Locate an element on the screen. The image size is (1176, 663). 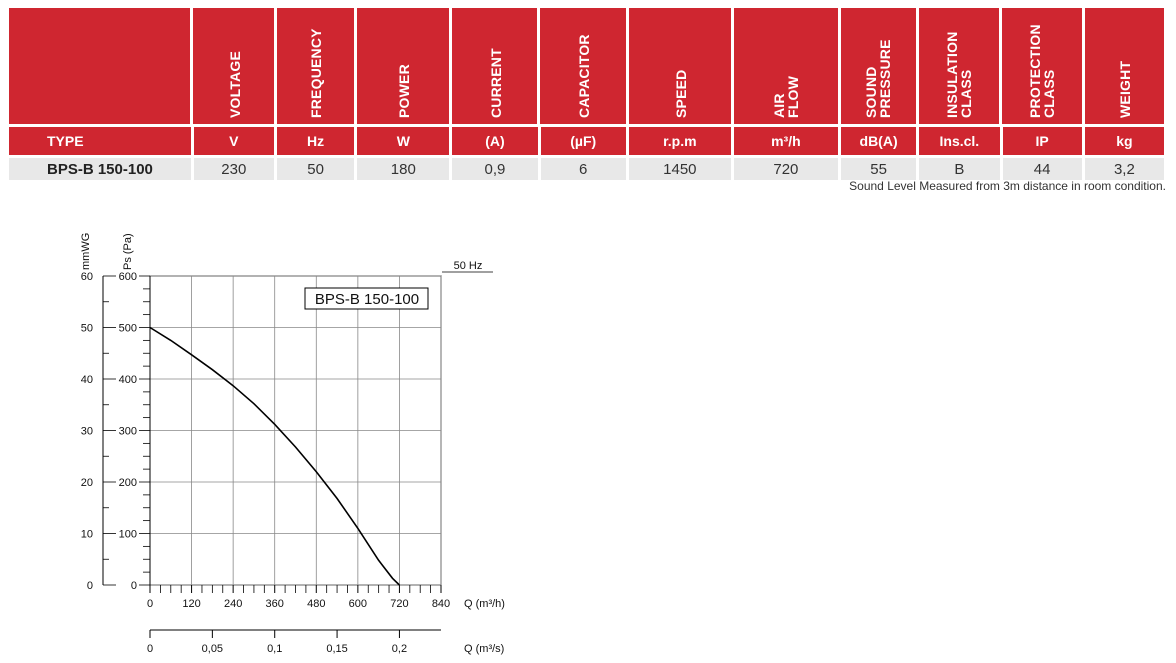
x-tick-label: 240 is located at coordinates (233, 604).